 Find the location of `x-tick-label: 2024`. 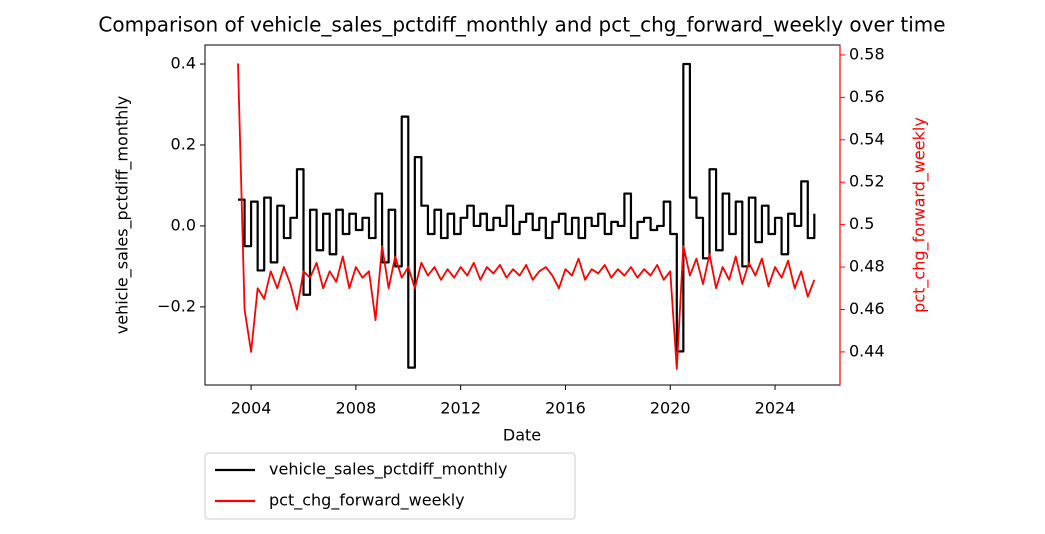

x-tick-label: 2024 is located at coordinates (775, 408).